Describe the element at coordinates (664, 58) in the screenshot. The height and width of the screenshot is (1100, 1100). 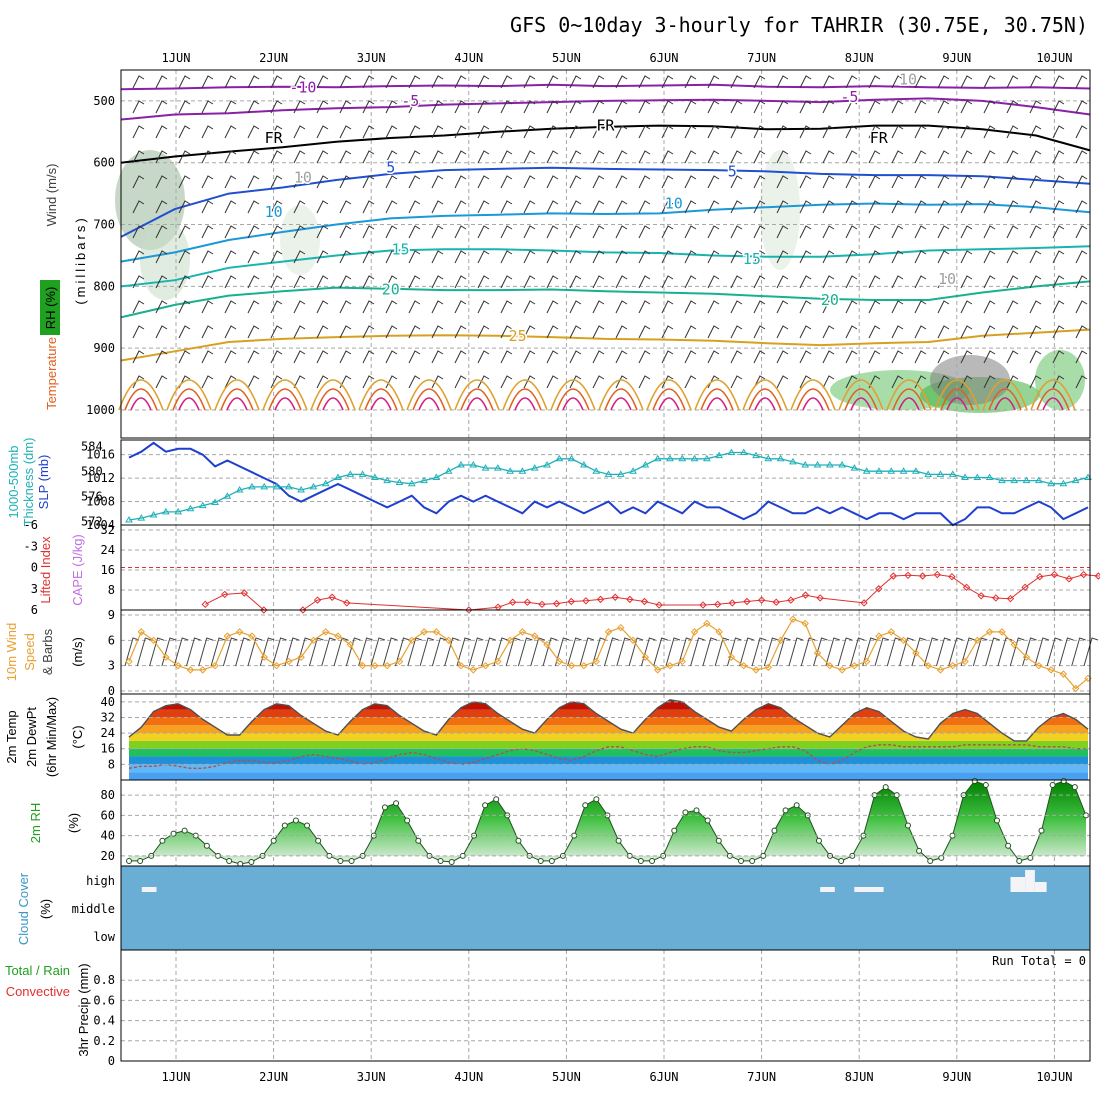
I see `top-date-6: 6JUN` at that location.